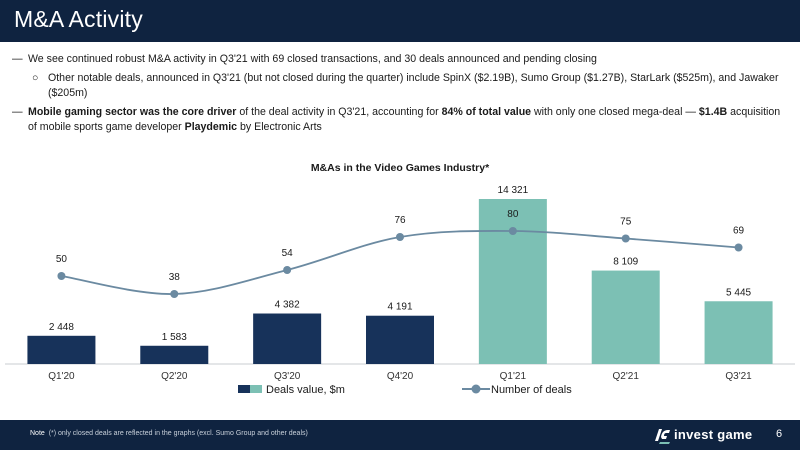 This screenshot has height=450, width=800. What do you see at coordinates (476, 389) in the screenshot?
I see `legend-line-marker` at bounding box center [476, 389].